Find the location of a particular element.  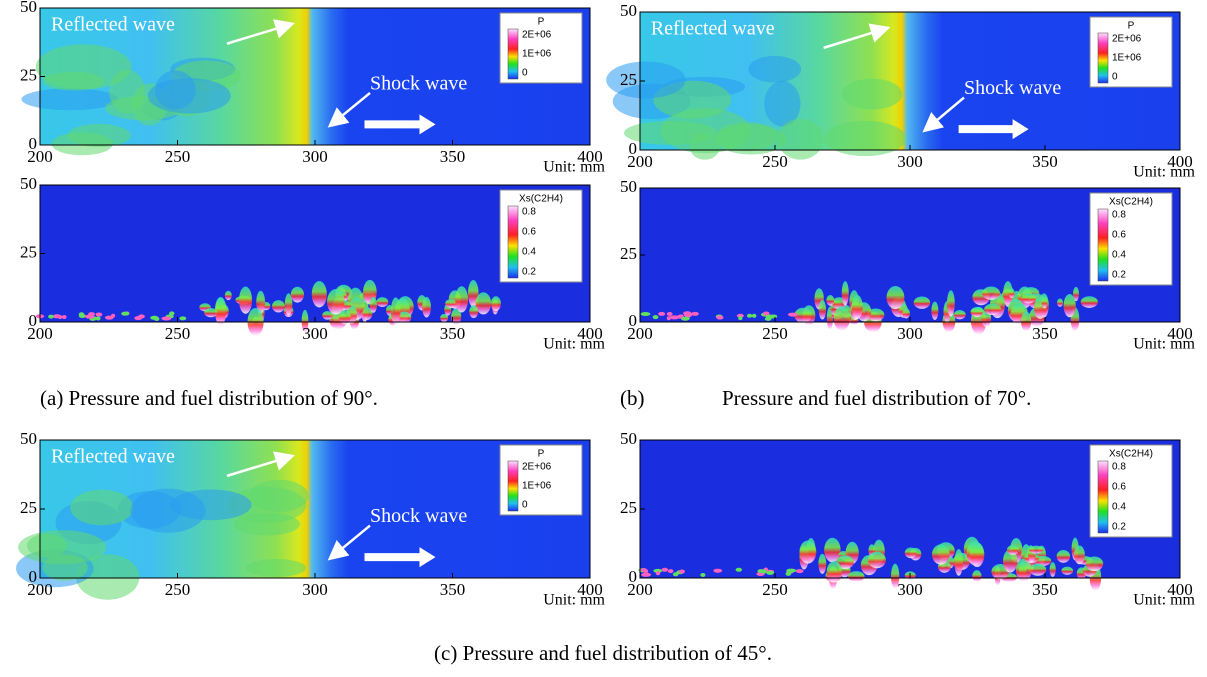

legend-label: 0.2 is located at coordinates (529, 272).